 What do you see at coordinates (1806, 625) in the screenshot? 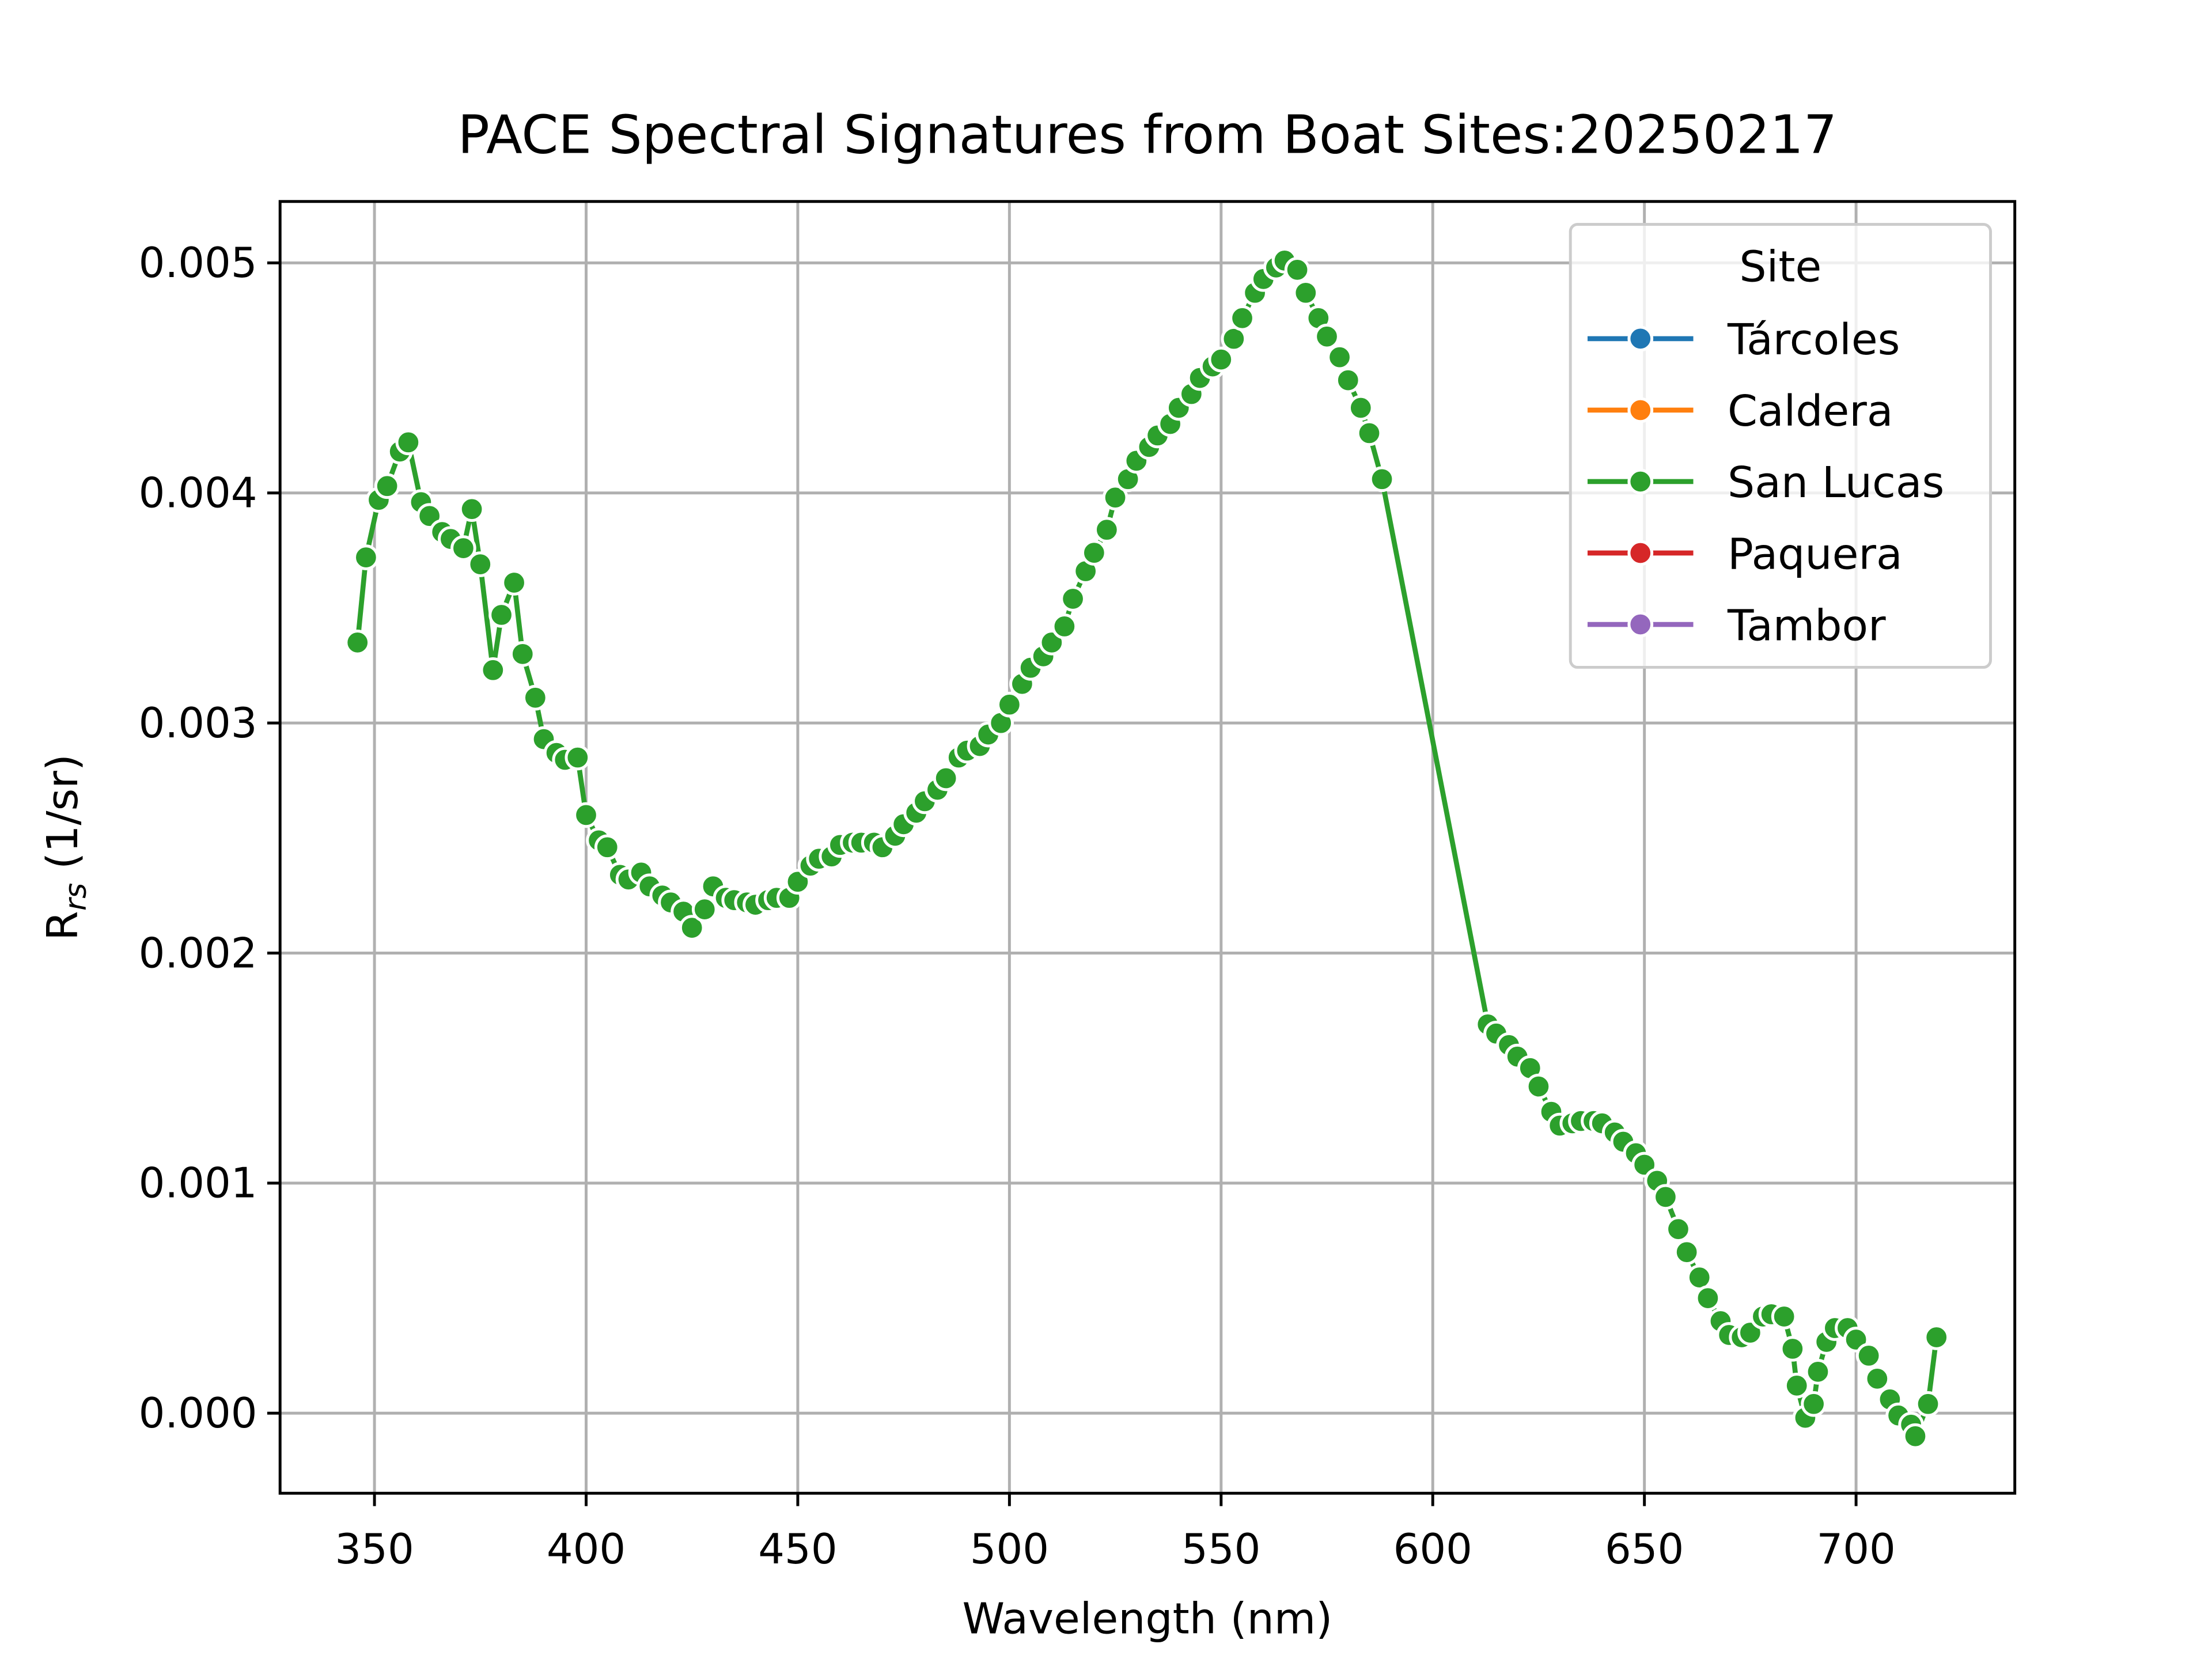
I see `legend-label: Tambor` at bounding box center [1806, 625].